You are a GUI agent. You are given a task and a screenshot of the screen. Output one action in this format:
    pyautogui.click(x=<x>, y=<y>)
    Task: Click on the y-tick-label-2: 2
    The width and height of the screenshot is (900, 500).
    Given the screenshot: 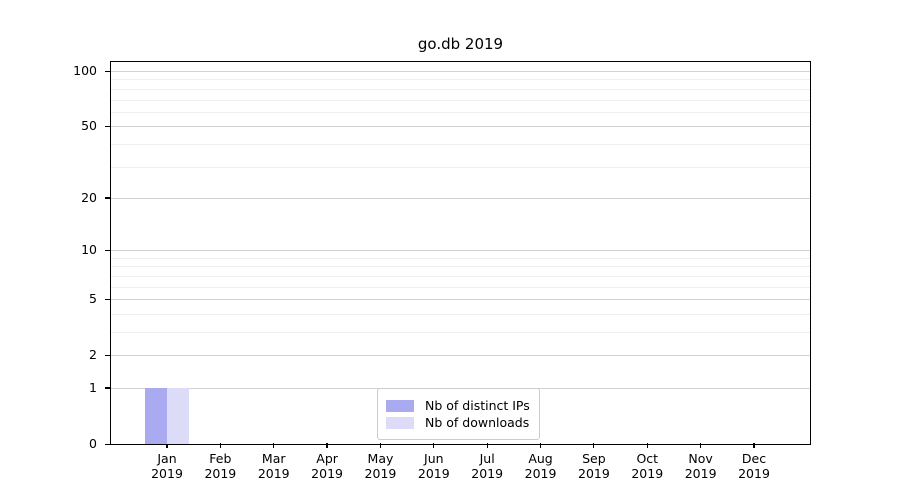 What is the action you would take?
    pyautogui.click(x=93, y=355)
    